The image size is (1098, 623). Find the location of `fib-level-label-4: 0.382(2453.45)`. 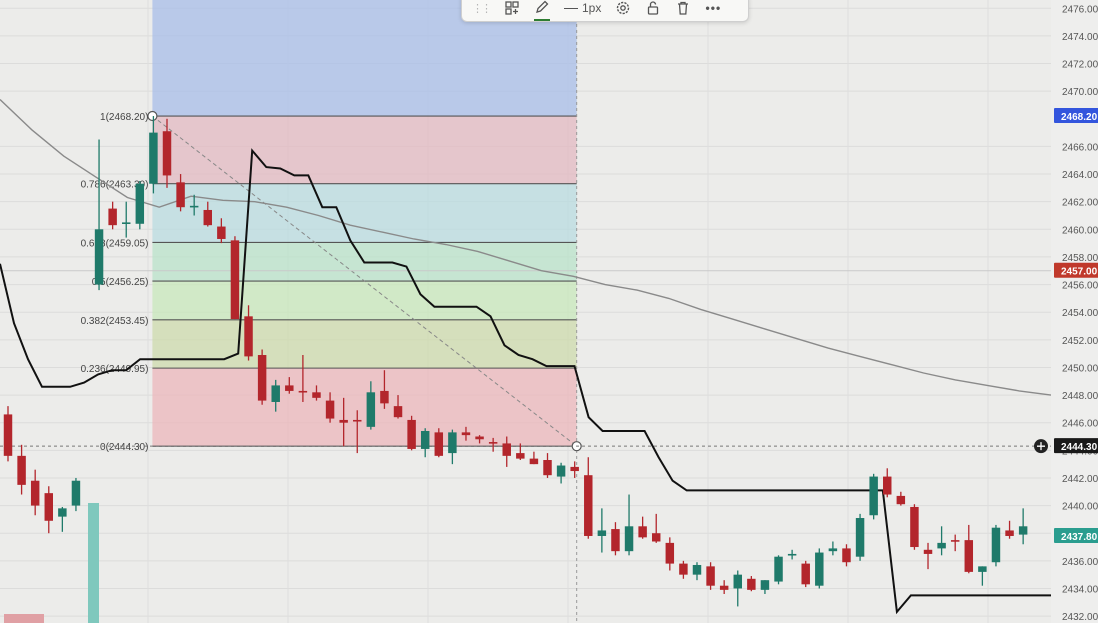

fib-level-label-4: 0.382(2453.45) is located at coordinates (115, 321).